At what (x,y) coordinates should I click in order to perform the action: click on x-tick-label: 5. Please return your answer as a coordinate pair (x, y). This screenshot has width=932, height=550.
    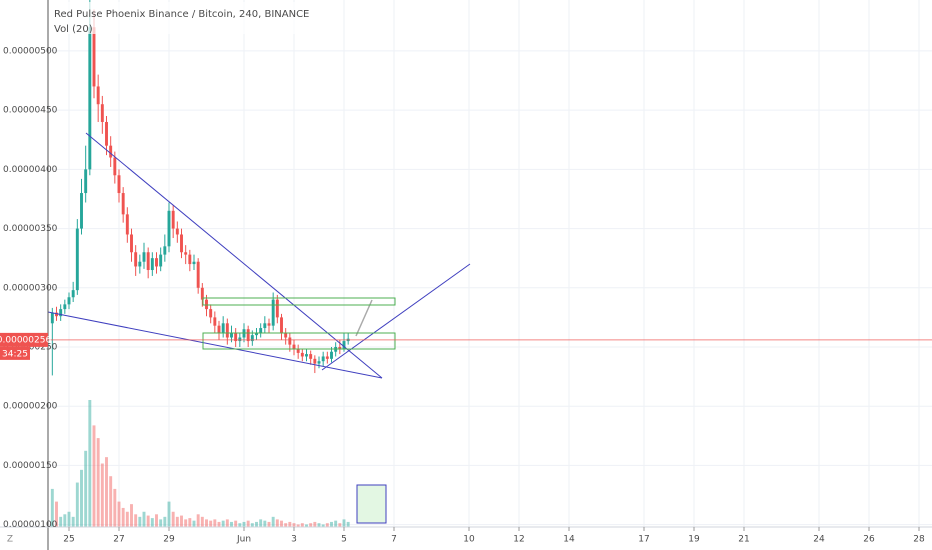
    Looking at the image, I should click on (344, 540).